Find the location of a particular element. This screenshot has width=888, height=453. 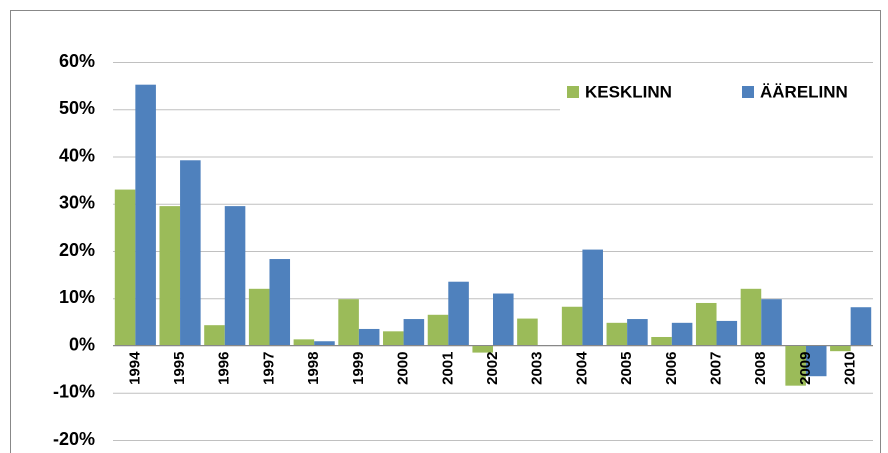

y-tick-label: 60% is located at coordinates (77, 61).